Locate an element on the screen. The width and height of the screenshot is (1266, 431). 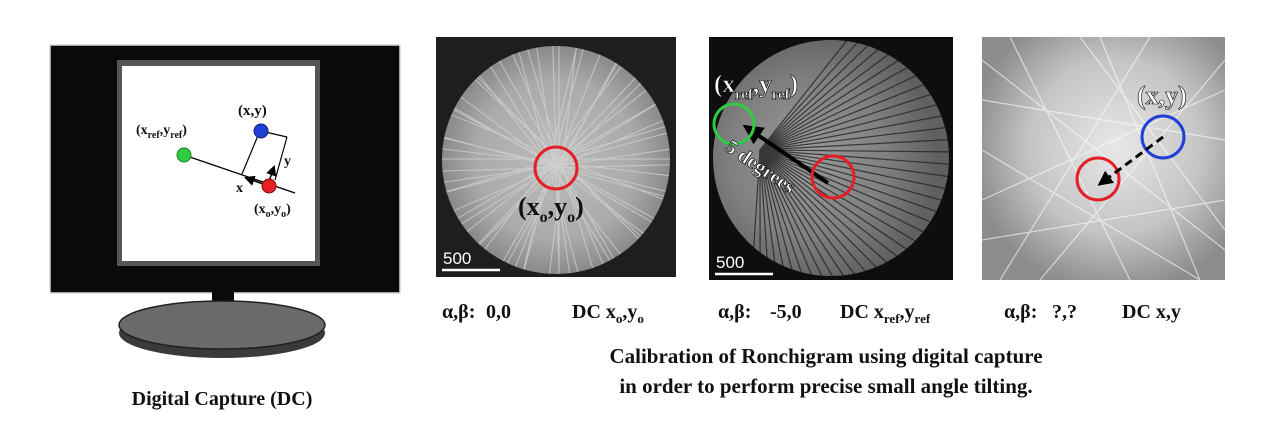
panel-1-scale-label: 500 is located at coordinates (457, 258).